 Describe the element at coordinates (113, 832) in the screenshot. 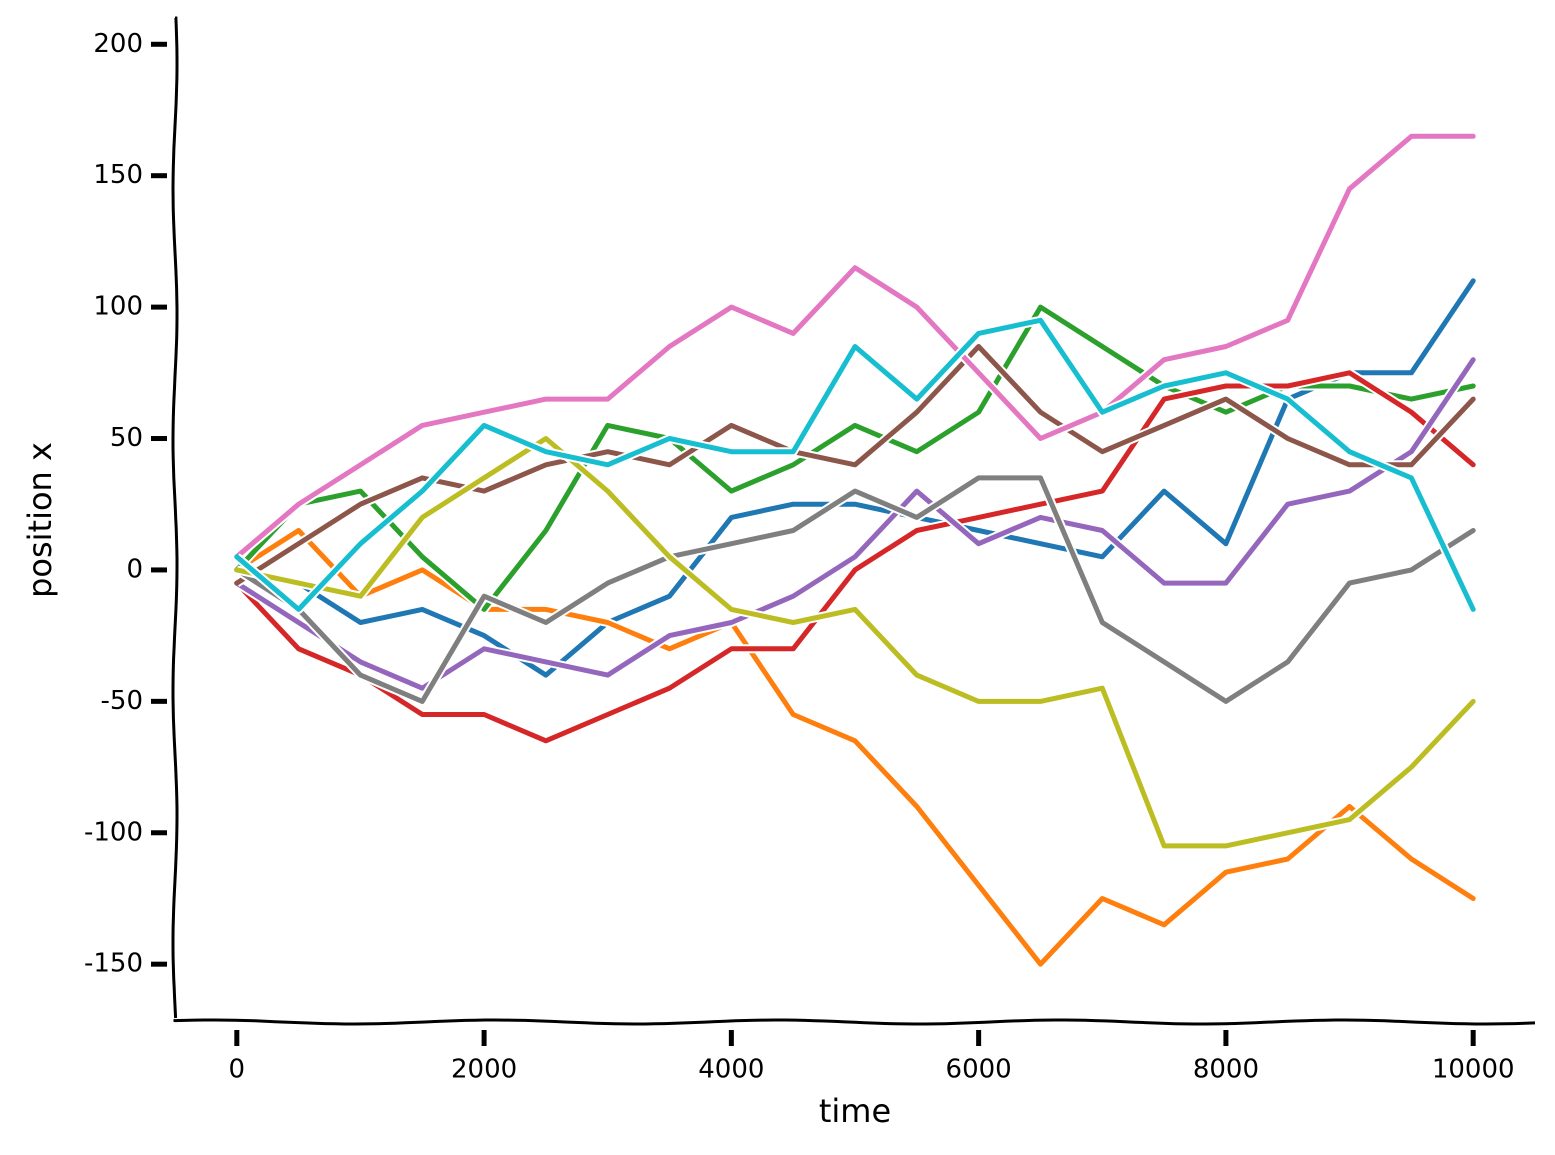

I see `y-tick-label: -100` at that location.